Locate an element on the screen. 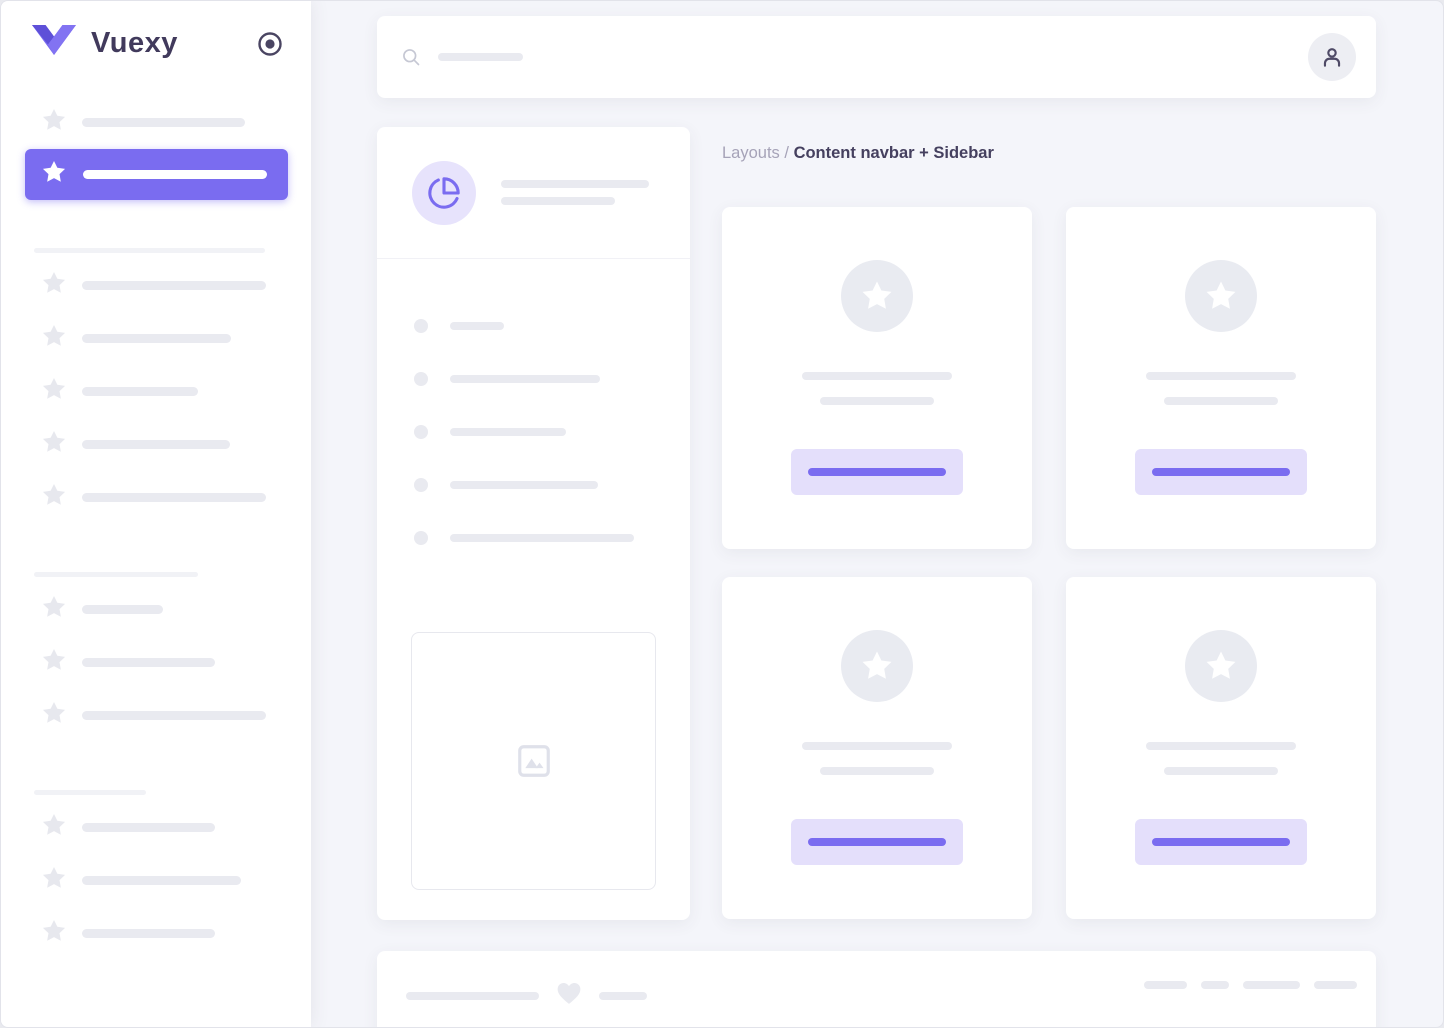 Image resolution: width=1444 pixels, height=1028 pixels. breadcrumb: Layouts / Content navbar + Sidebar is located at coordinates (858, 153).